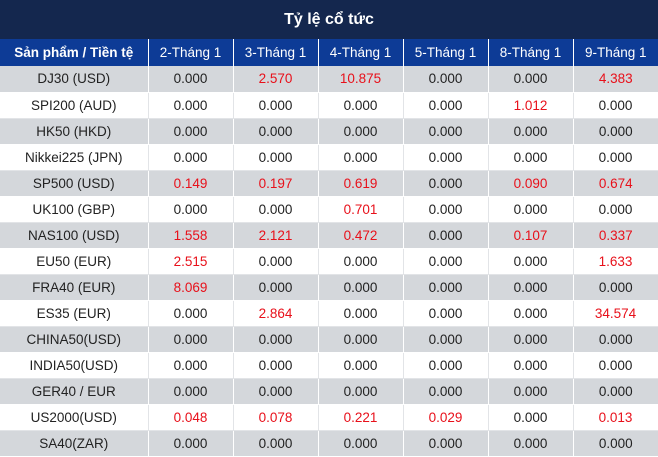 The width and height of the screenshot is (658, 457). What do you see at coordinates (74, 183) in the screenshot?
I see `product-cell: SP500 (USD)` at bounding box center [74, 183].